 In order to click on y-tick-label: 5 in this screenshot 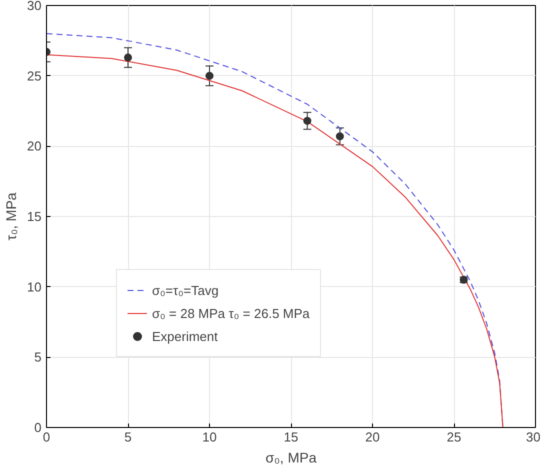, I will do `click(38, 357)`.